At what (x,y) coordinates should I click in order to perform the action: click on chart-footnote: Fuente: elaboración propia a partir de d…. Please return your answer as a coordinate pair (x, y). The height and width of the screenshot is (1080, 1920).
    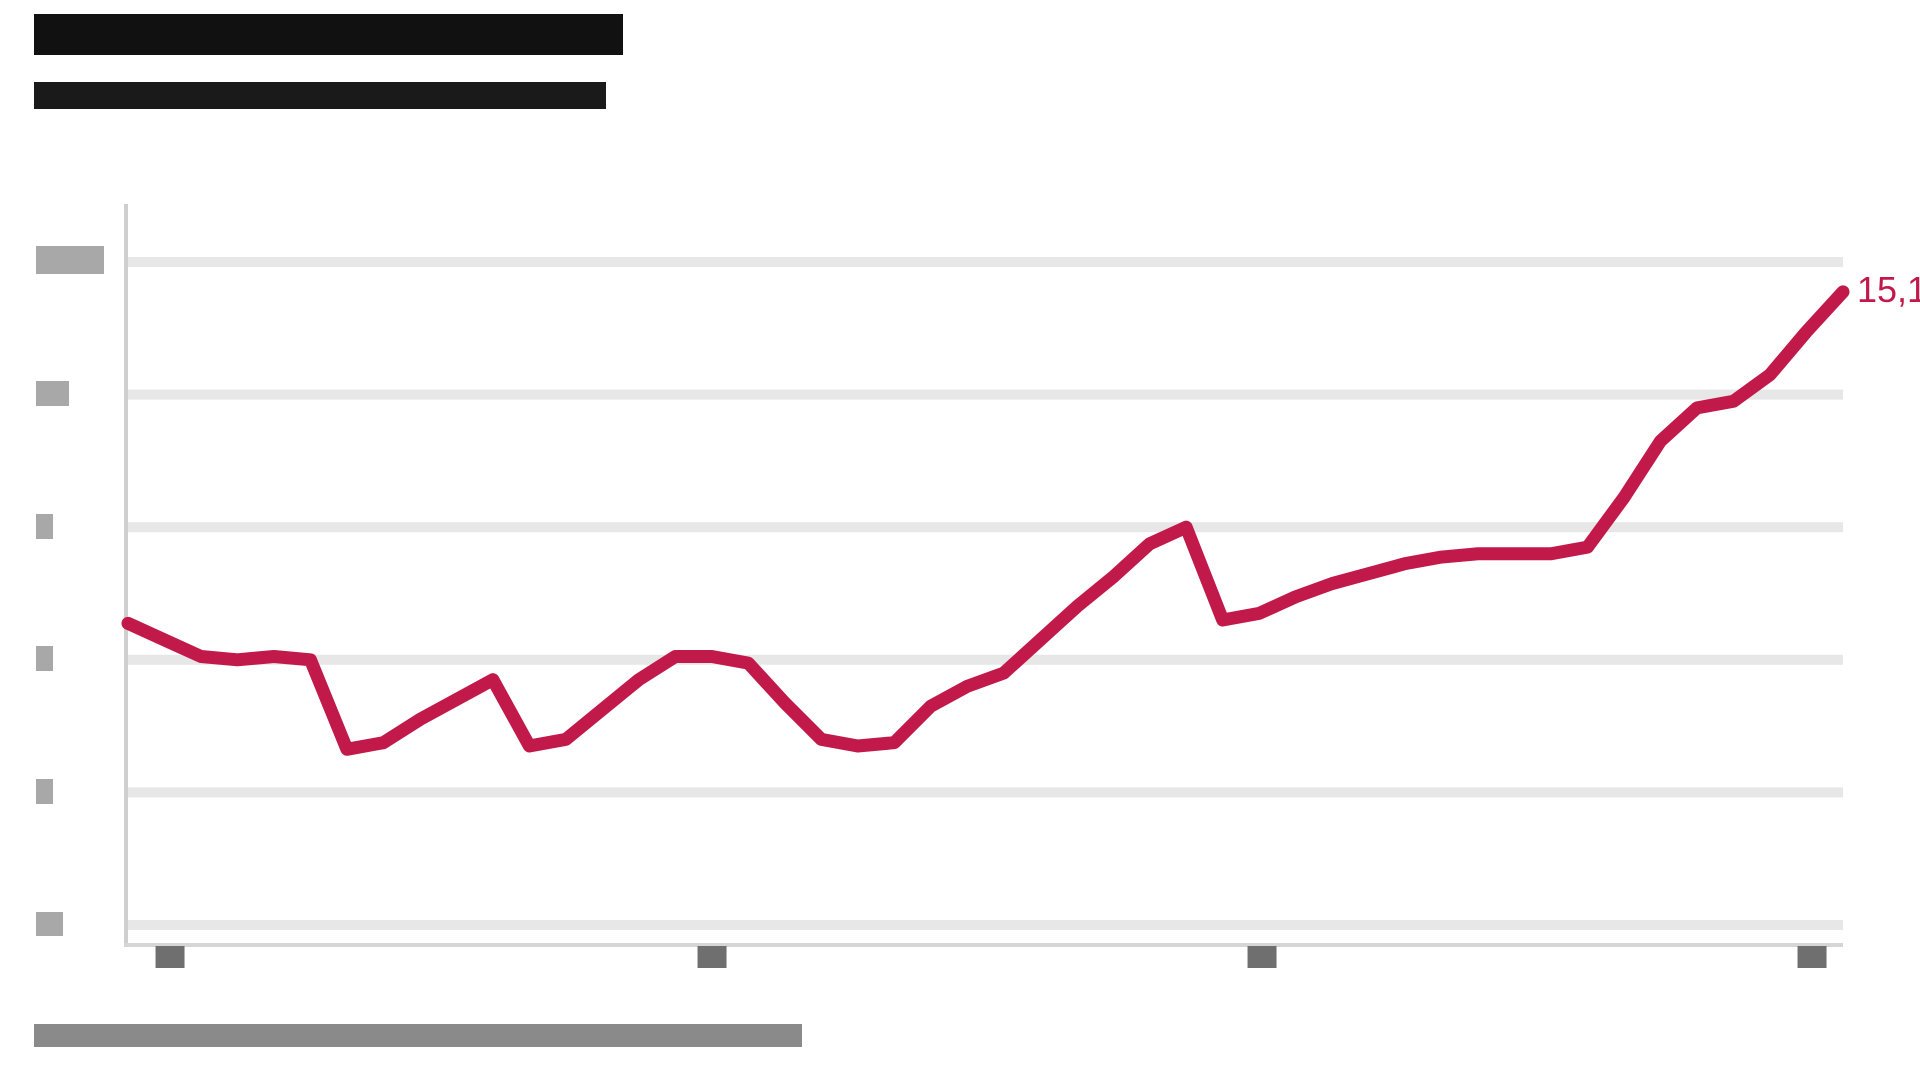
    Looking at the image, I should click on (418, 1036).